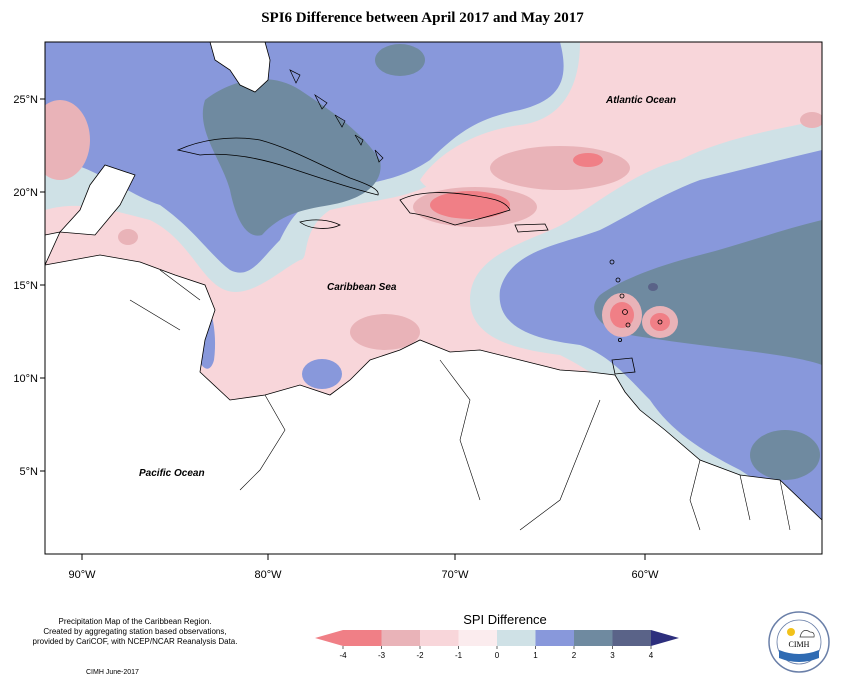 The height and width of the screenshot is (684, 845). Describe the element at coordinates (385, 332) in the screenshot. I see `contour-pink-colombia-coast` at that location.